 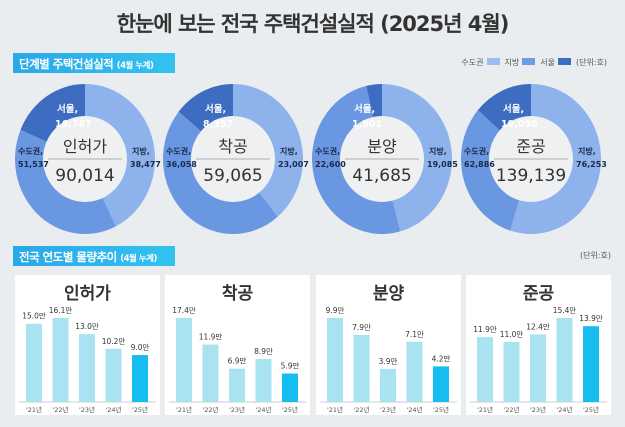 What do you see at coordinates (591, 62) in the screenshot?
I see `legend-unit: (단위:호)` at bounding box center [591, 62].